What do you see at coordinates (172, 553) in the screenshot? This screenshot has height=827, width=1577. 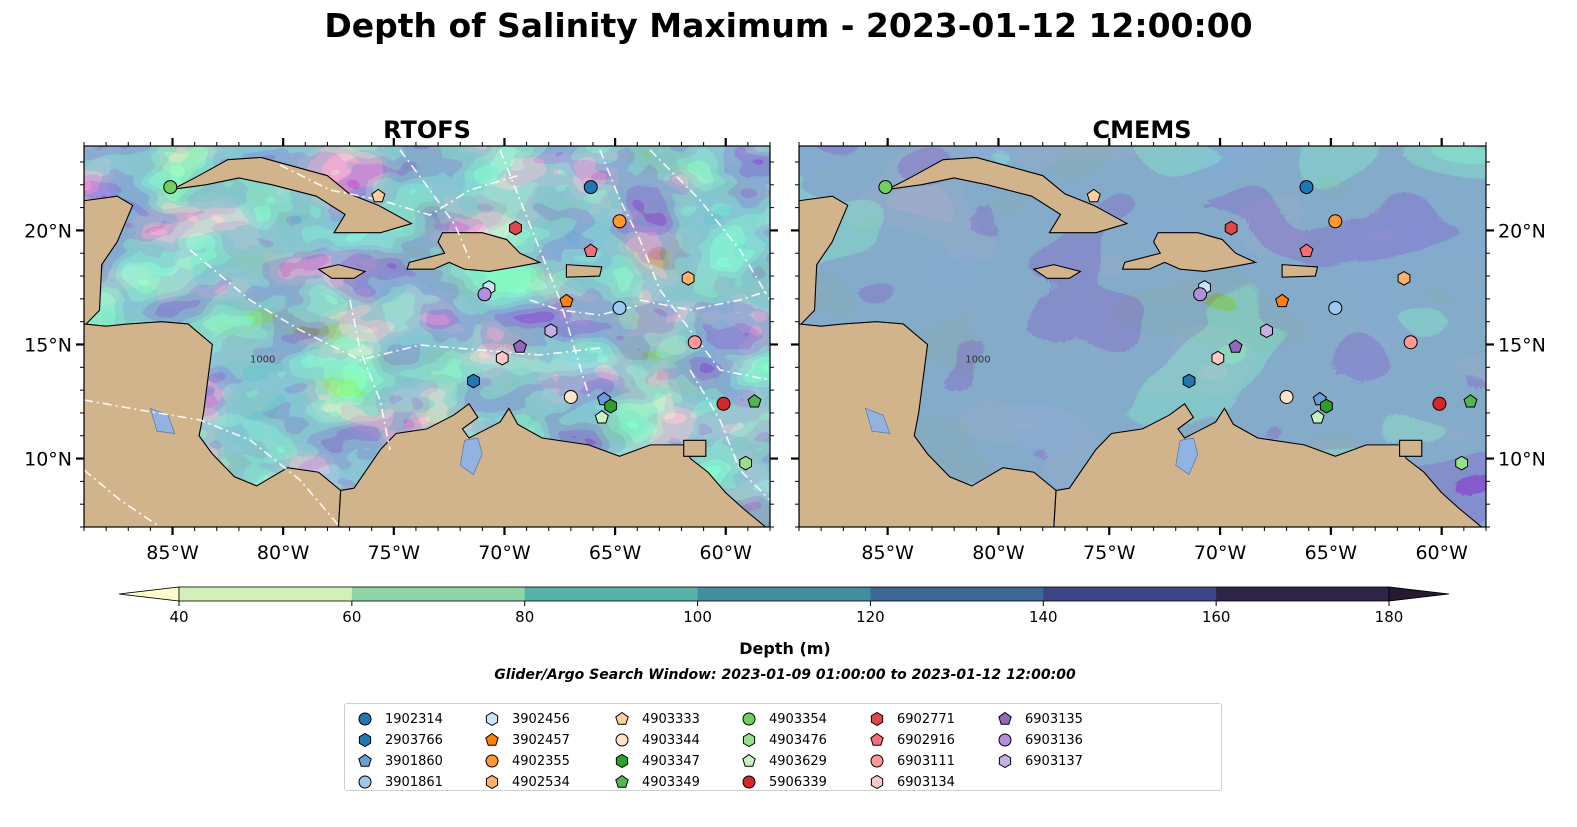 I see `lon-tick-label: 85°W` at bounding box center [172, 553].